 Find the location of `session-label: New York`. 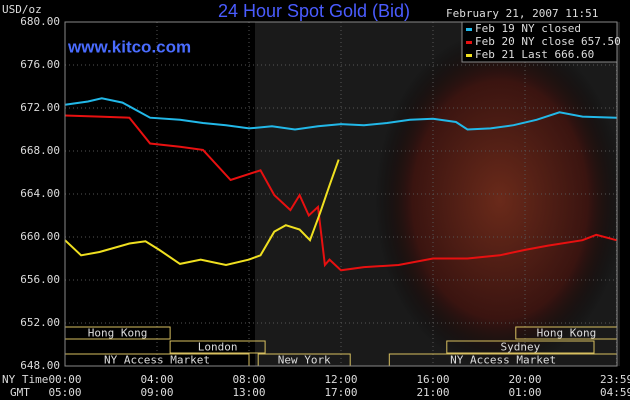

session-label: New York is located at coordinates (304, 360).